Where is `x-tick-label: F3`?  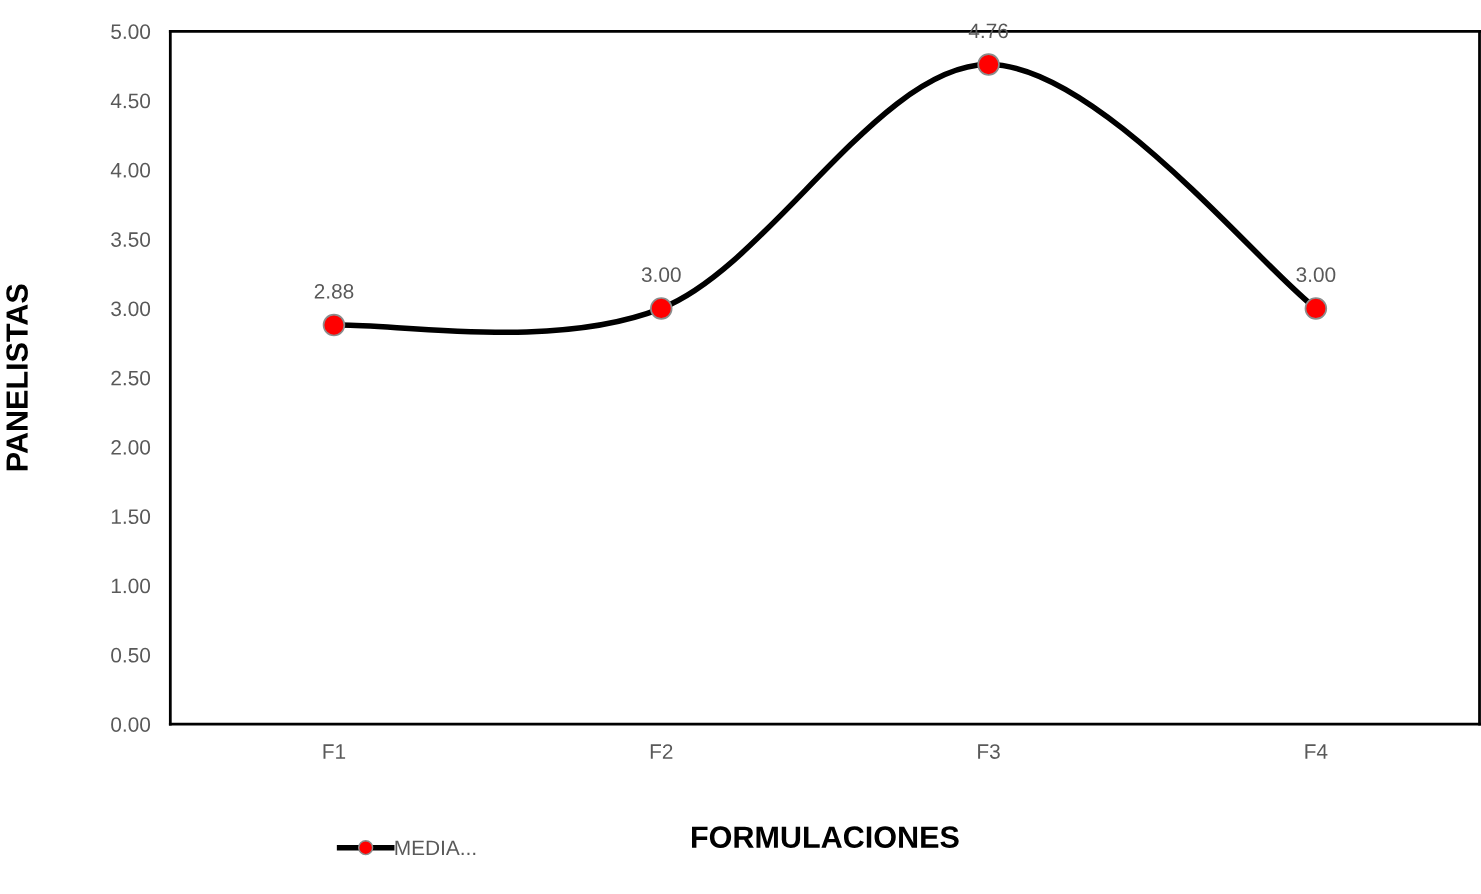
x-tick-label: F3 is located at coordinates (989, 751).